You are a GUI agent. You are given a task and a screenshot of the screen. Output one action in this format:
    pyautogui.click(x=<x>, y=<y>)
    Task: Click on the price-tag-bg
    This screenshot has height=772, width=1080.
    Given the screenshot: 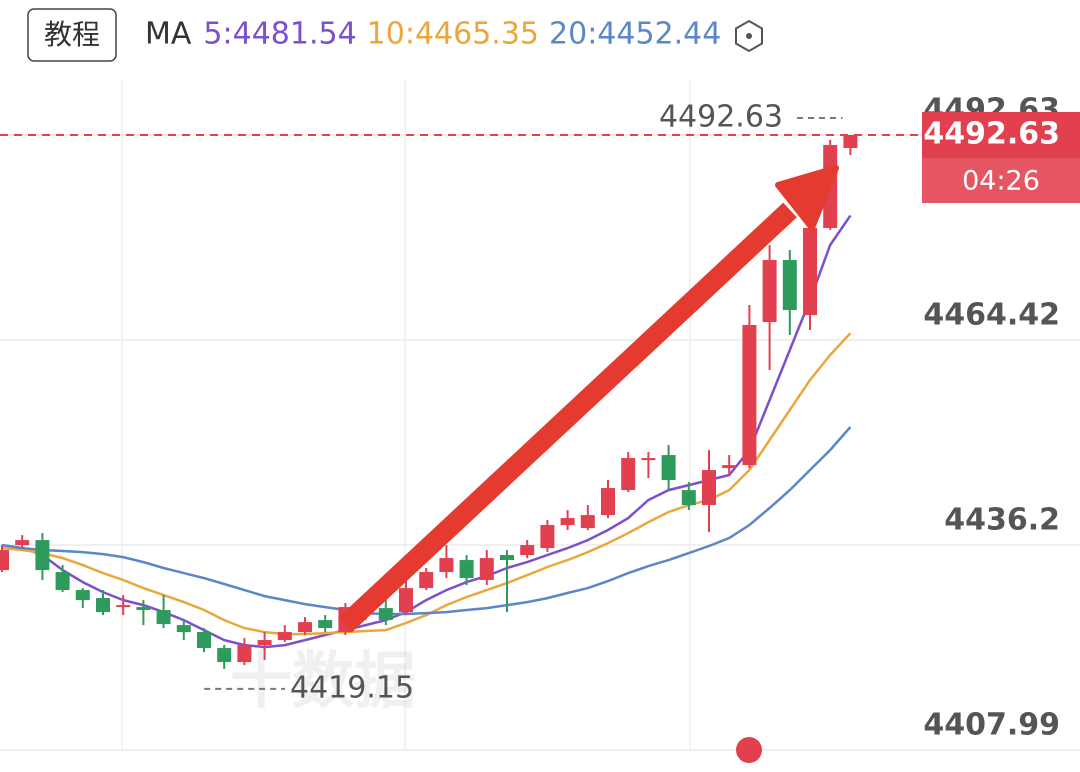 What is the action you would take?
    pyautogui.click(x=1001, y=135)
    